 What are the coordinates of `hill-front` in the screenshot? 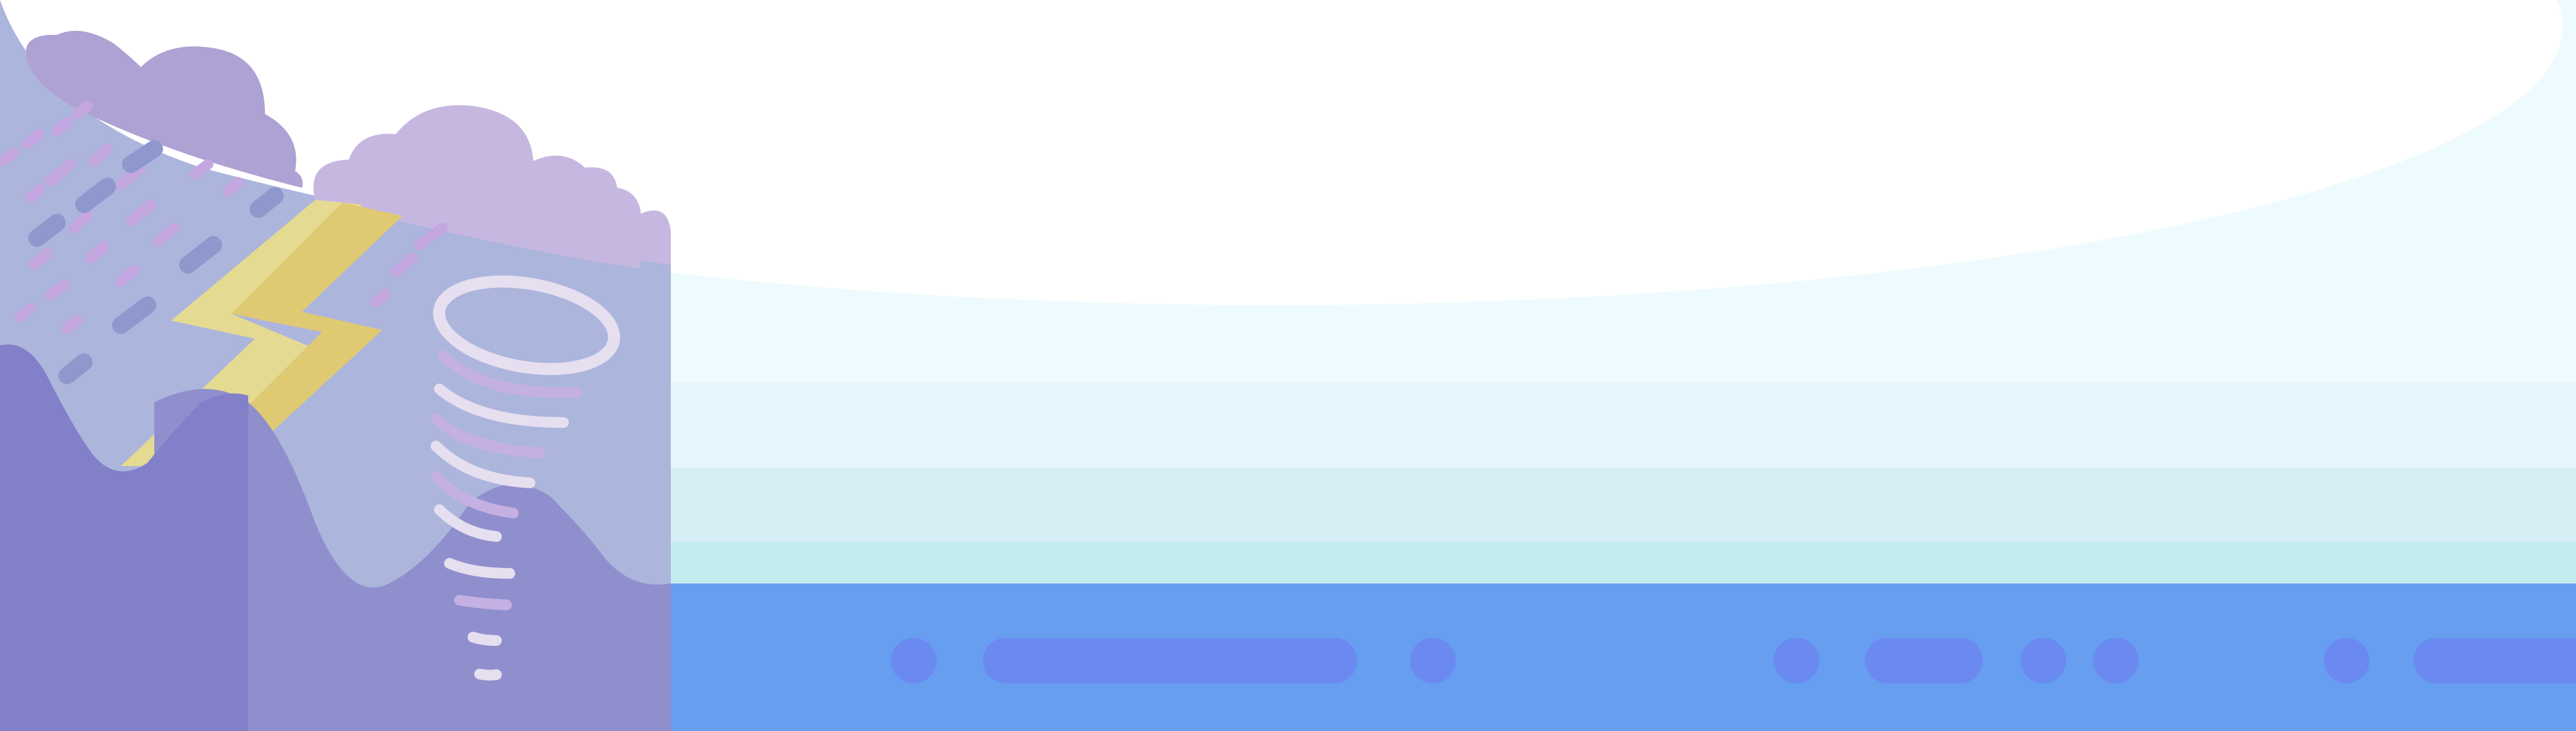 It's located at (124, 537).